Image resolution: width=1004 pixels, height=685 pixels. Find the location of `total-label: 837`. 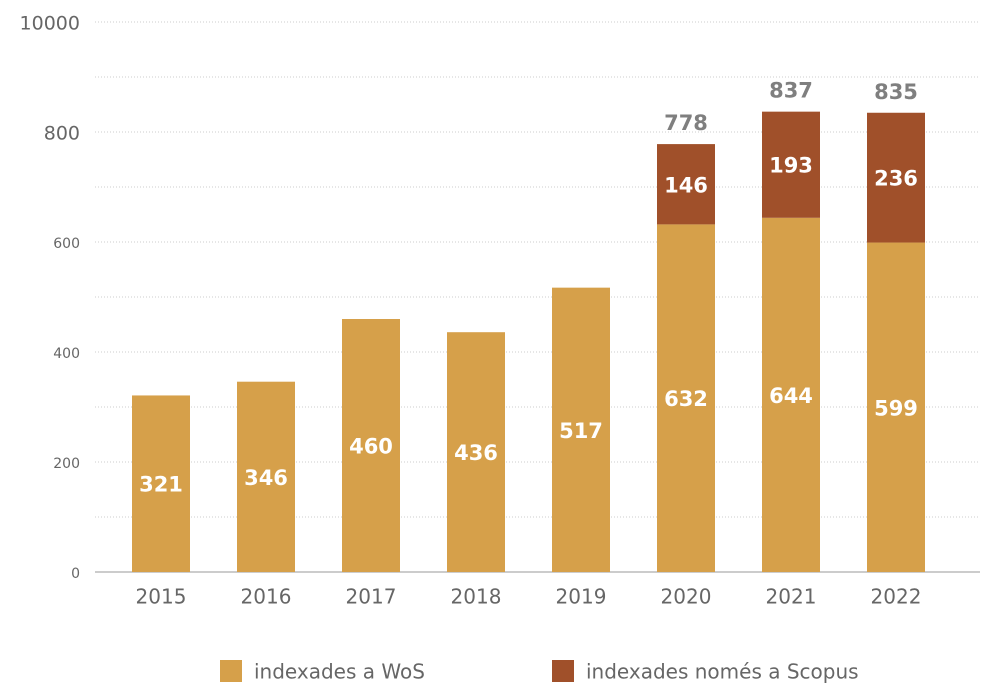

total-label: 837 is located at coordinates (791, 91).